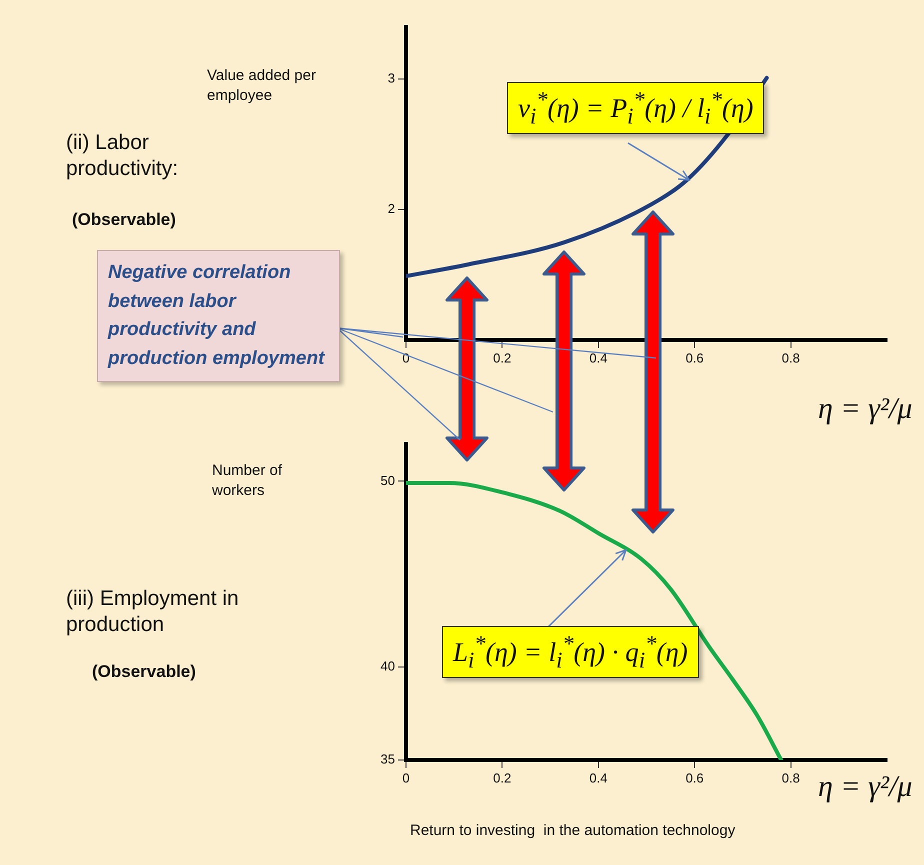 The width and height of the screenshot is (924, 865). Describe the element at coordinates (391, 78) in the screenshot. I see `y-tick-label: 3` at that location.